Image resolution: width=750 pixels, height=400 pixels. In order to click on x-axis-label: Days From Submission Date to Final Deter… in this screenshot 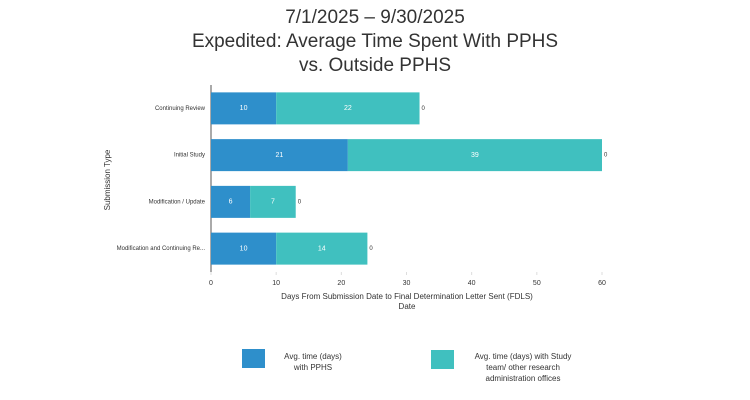, I will do `click(407, 296)`.